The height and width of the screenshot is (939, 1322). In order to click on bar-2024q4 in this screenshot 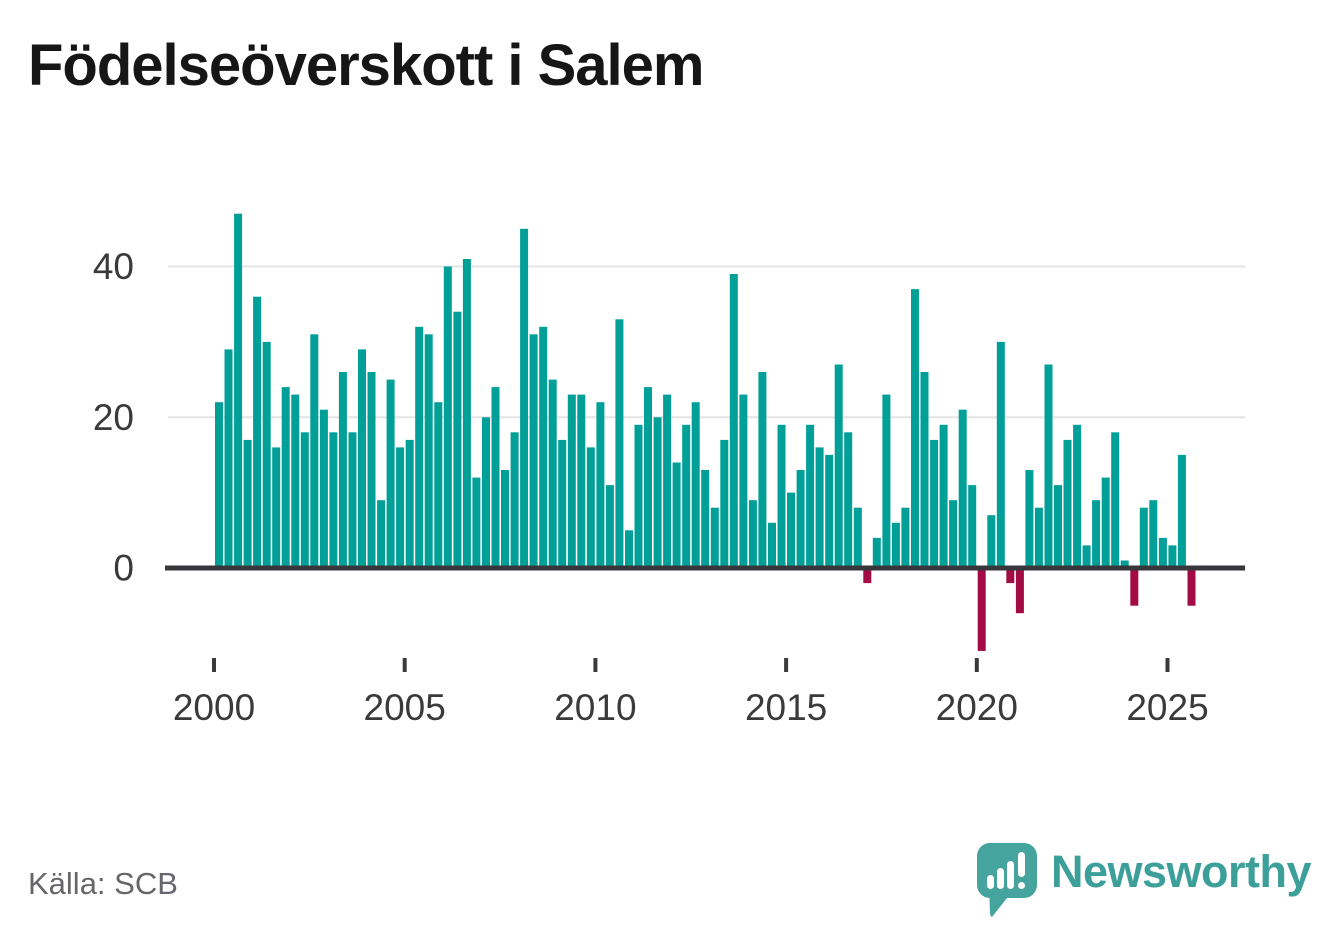, I will do `click(1162, 552)`.